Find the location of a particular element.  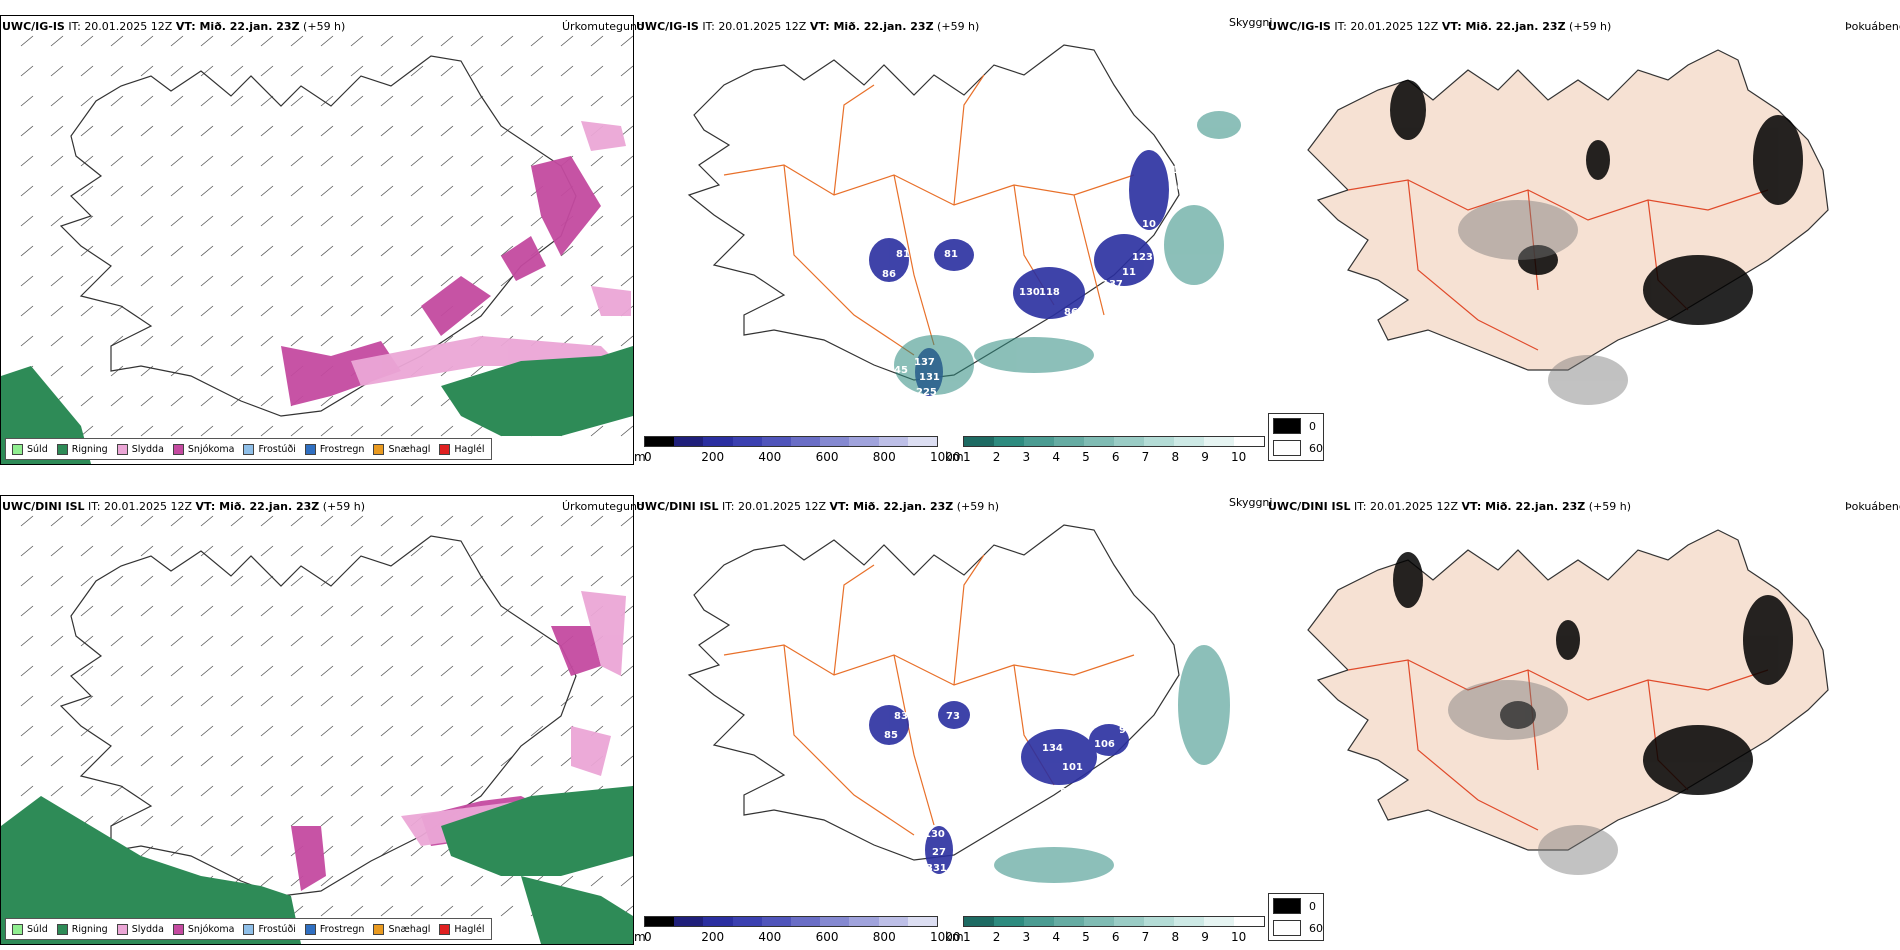

ceiling-label: 86 is located at coordinates (889, 274).